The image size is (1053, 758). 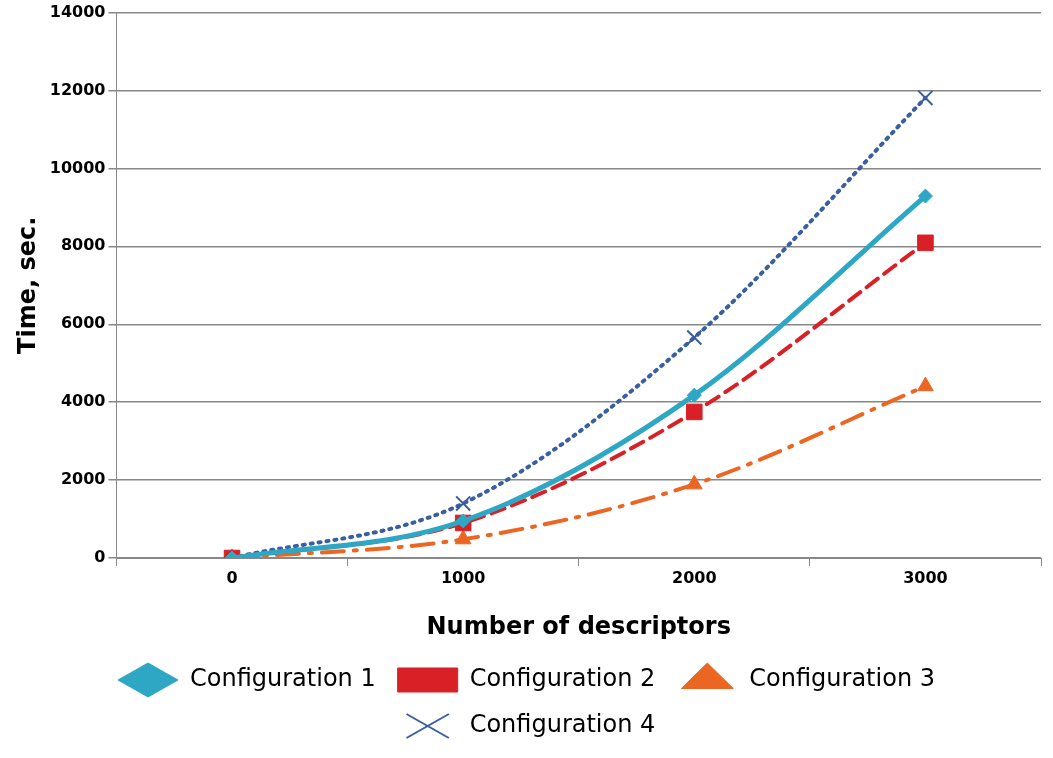 What do you see at coordinates (83, 323) in the screenshot?
I see `y-tick-label: 6000` at bounding box center [83, 323].